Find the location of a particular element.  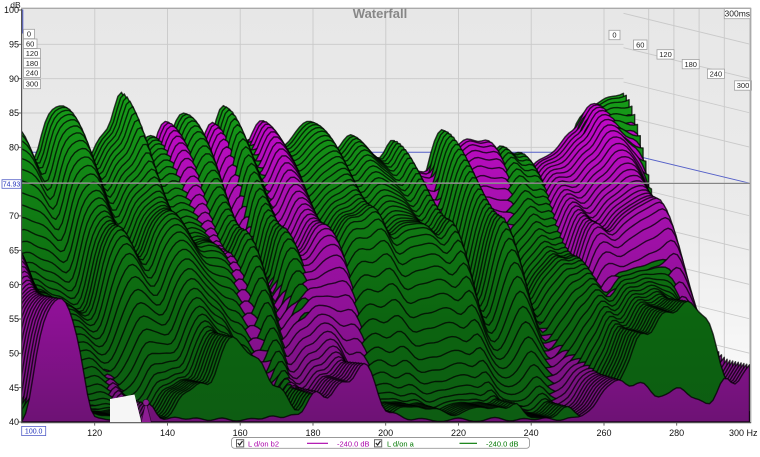

svg-text: L d/on a is located at coordinates (401, 443).